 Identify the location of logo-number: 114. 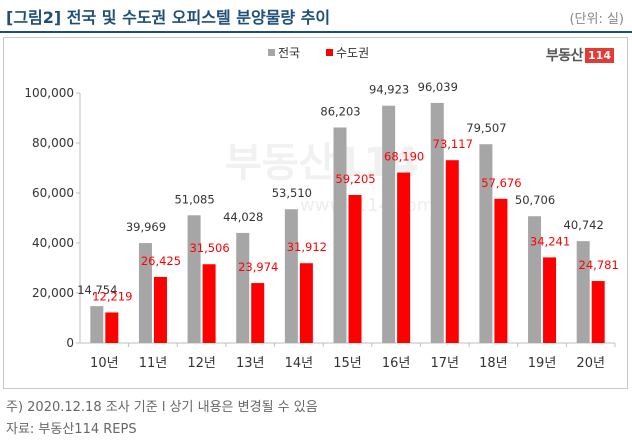
(599, 55).